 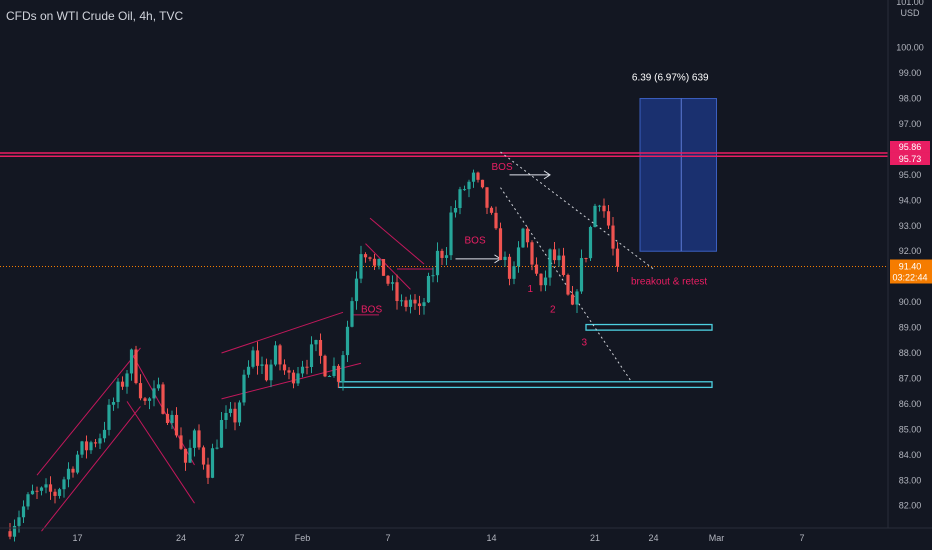 What do you see at coordinates (88, 411) in the screenshot?
I see `channel-1-upper` at bounding box center [88, 411].